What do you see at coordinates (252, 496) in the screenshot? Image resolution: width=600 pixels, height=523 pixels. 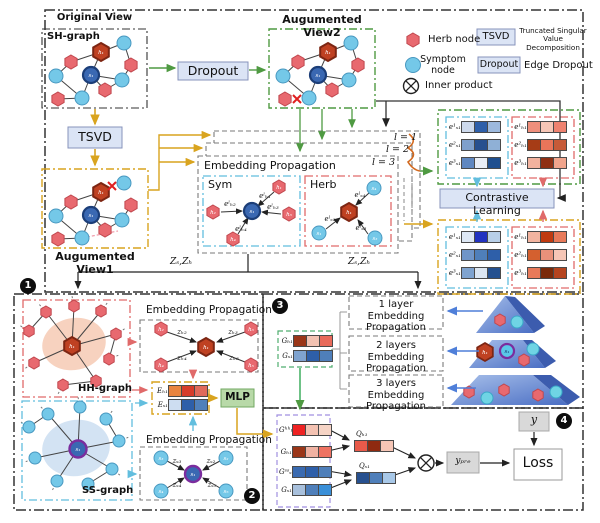 I see `section-badge-2: 2` at bounding box center [252, 496].